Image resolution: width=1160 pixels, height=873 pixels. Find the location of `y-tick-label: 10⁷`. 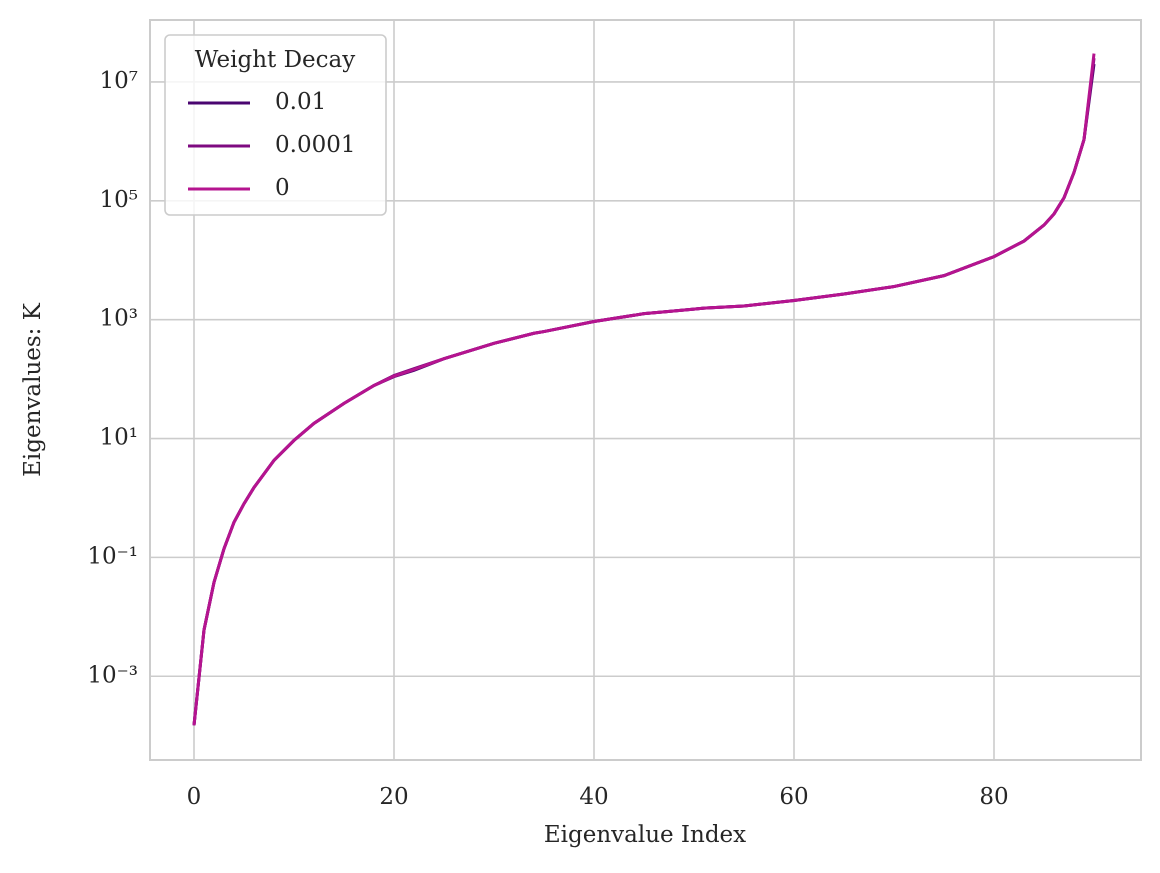

y-tick-label: 10⁷ is located at coordinates (119, 81).